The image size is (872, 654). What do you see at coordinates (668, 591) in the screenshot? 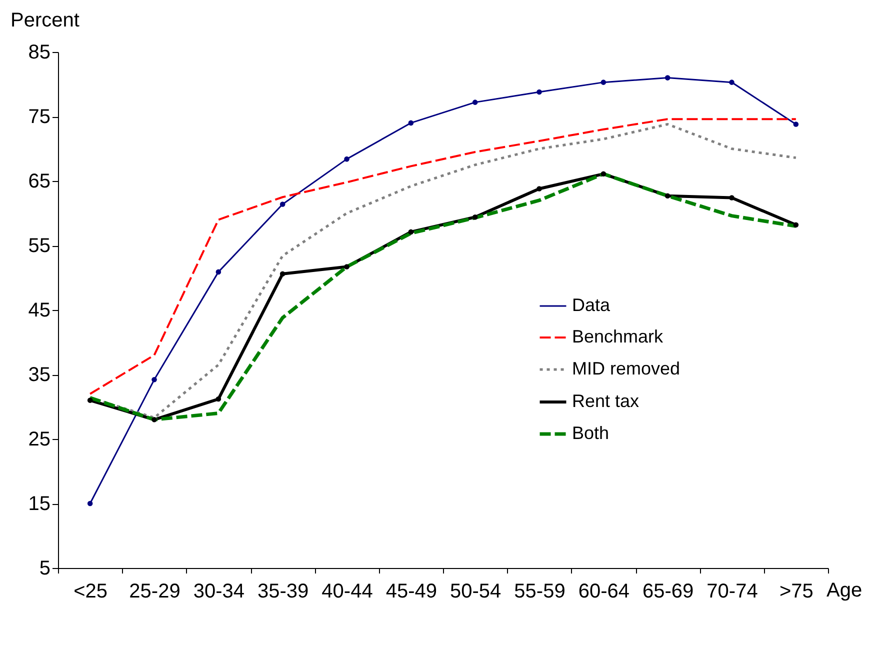
I see `x-tick-label: 65-69` at bounding box center [668, 591].